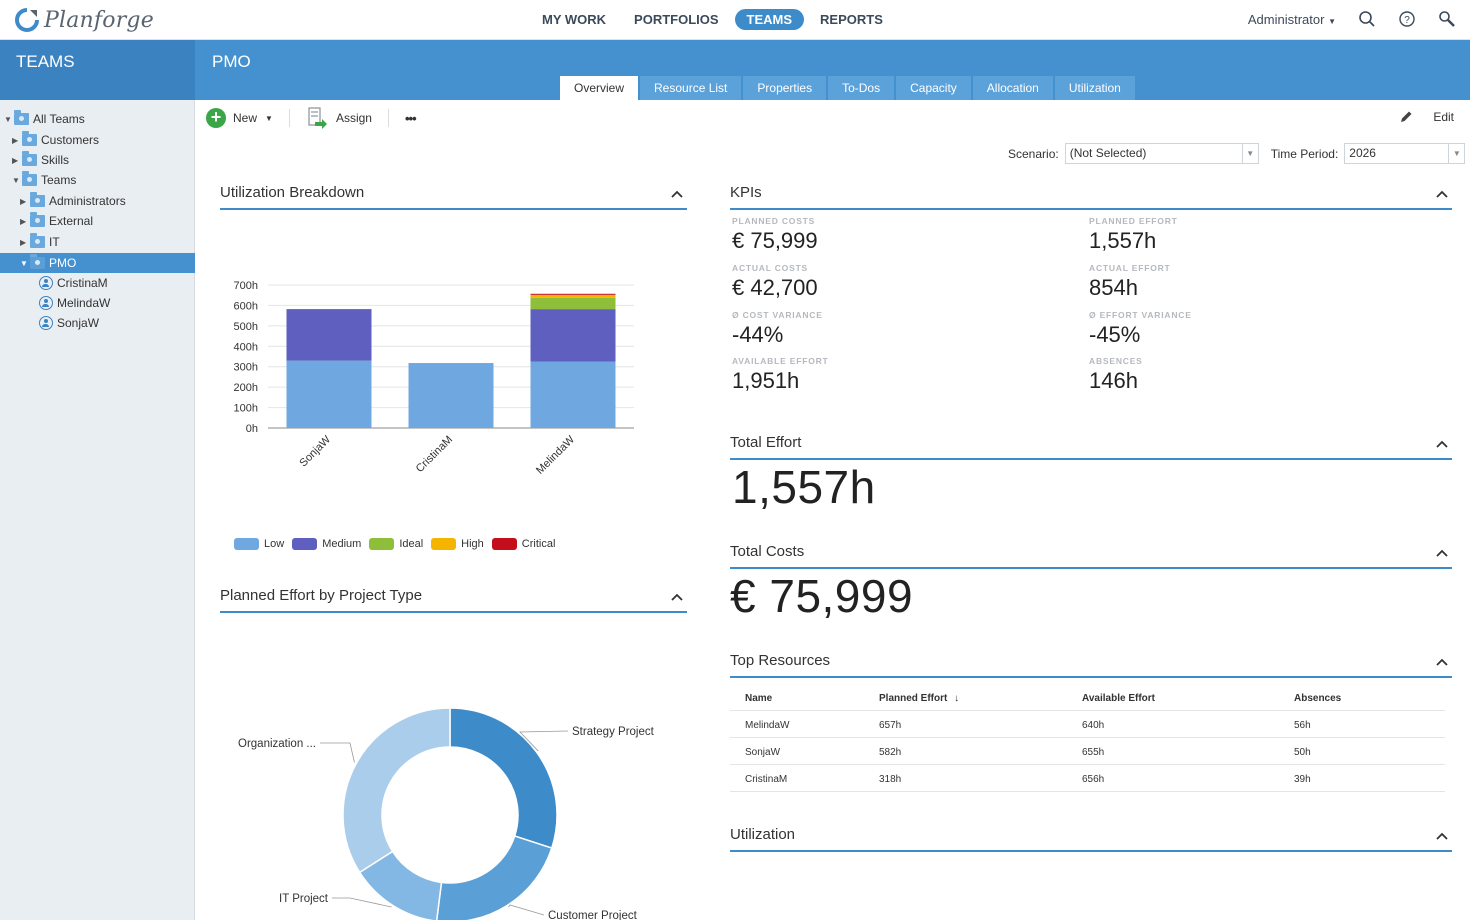 The height and width of the screenshot is (920, 1470). I want to click on tree-item-it: ▶ IT, so click(40, 242).